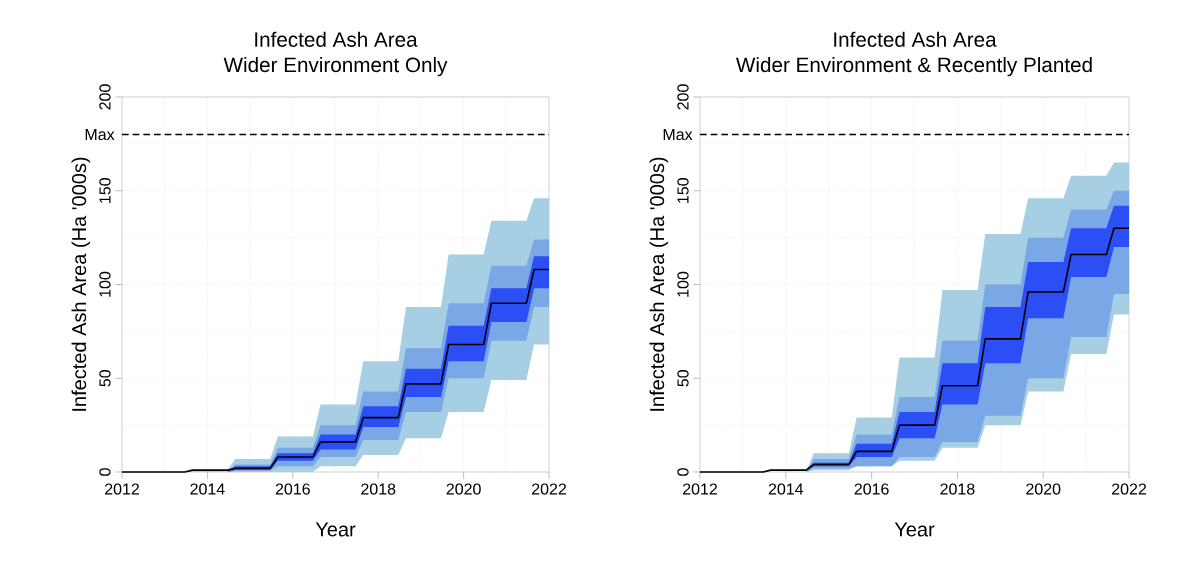 The height and width of the screenshot is (576, 1184). Describe the element at coordinates (913, 67) in the screenshot. I see `chart-subtitle: Wider Environment & Recently Planted` at that location.